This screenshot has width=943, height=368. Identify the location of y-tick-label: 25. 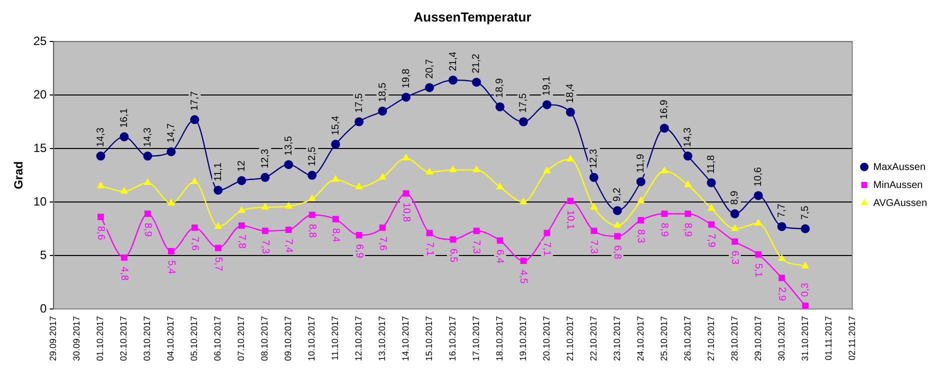
(40, 41).